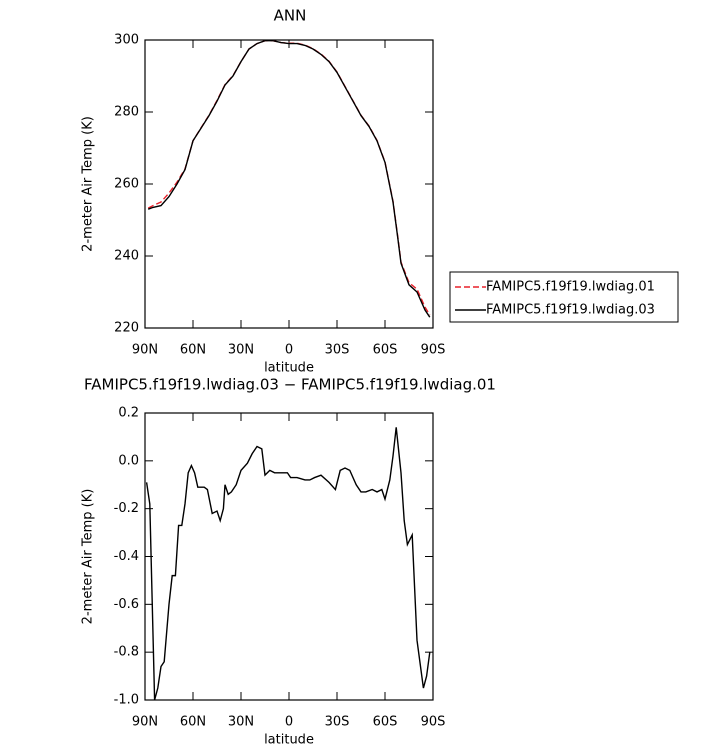 The image size is (724, 756). I want to click on legend-label: FAMIPC5.f19f19.lwdiag.01, so click(570, 287).